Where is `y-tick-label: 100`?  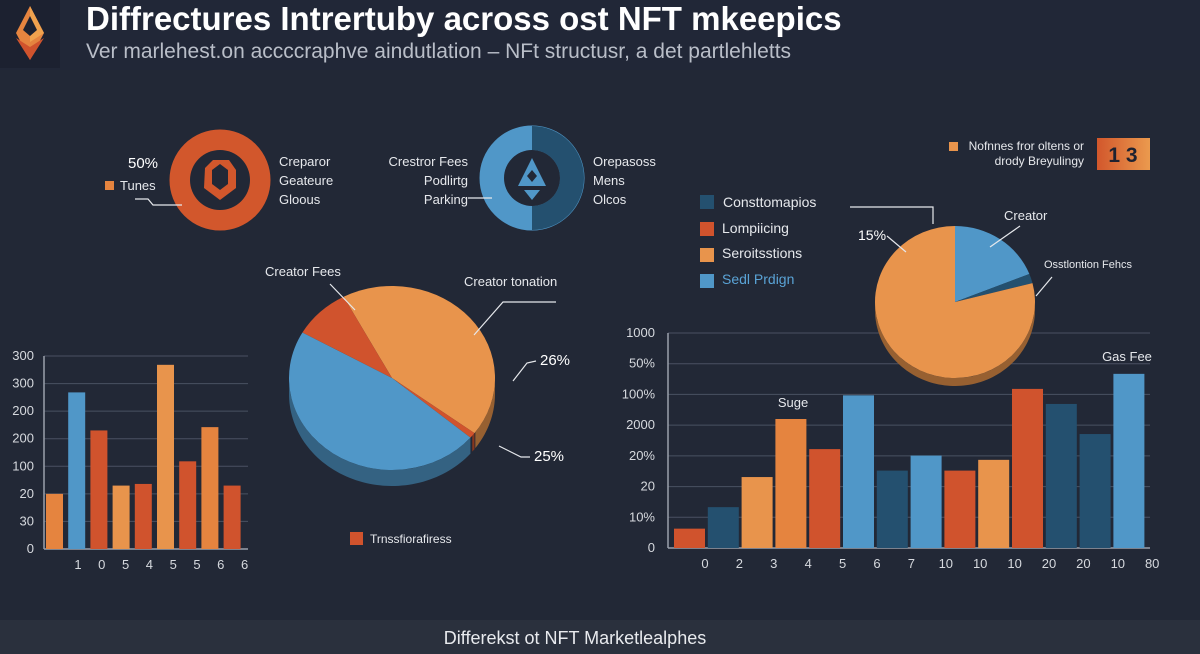
y-tick-label: 100 is located at coordinates (23, 465).